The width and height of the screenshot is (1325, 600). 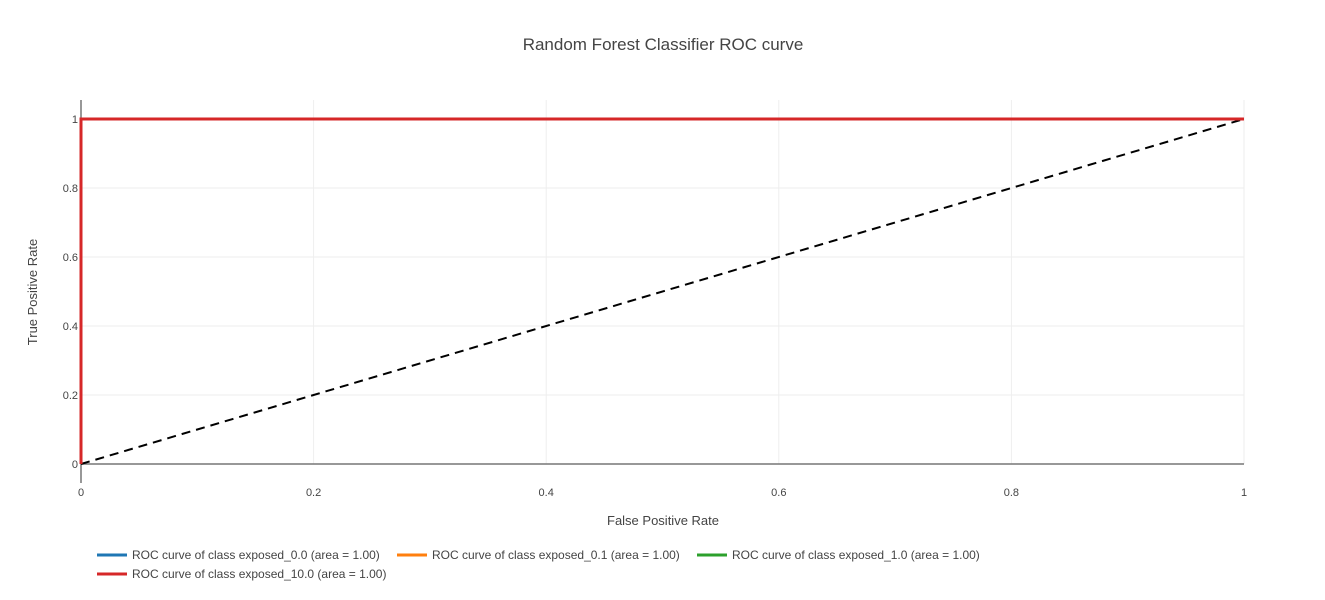 What do you see at coordinates (75, 465) in the screenshot?
I see `y-tick-label: 0` at bounding box center [75, 465].